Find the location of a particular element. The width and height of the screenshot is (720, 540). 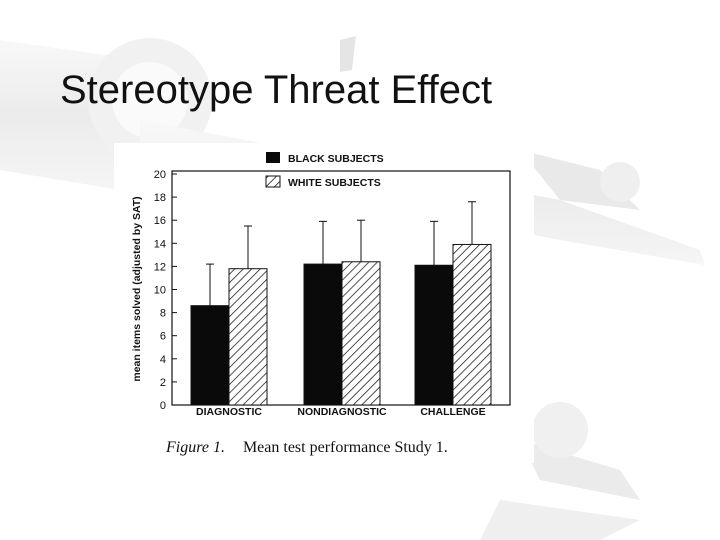

y-tick-label: 12 is located at coordinates (160, 267).